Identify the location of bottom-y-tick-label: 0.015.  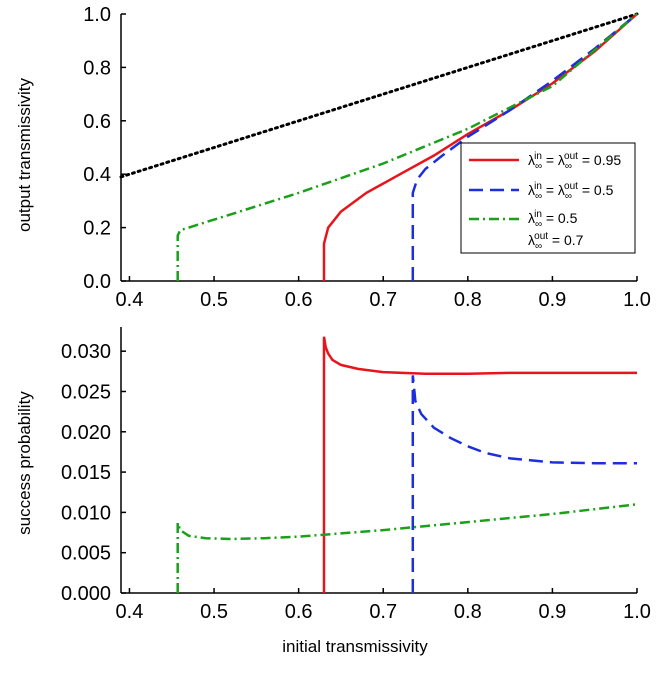
(86, 473).